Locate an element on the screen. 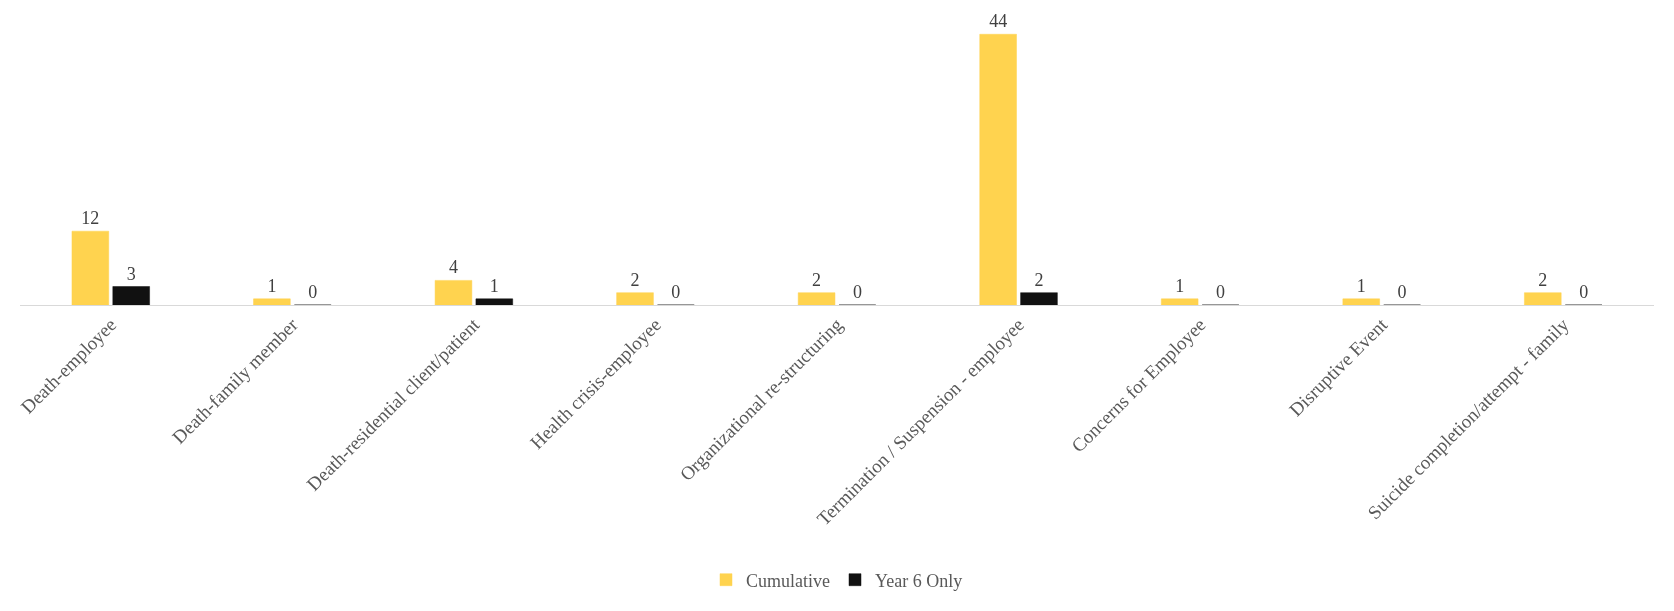 Image resolution: width=1674 pixels, height=611 pixels. data-label: 3 is located at coordinates (131, 273).